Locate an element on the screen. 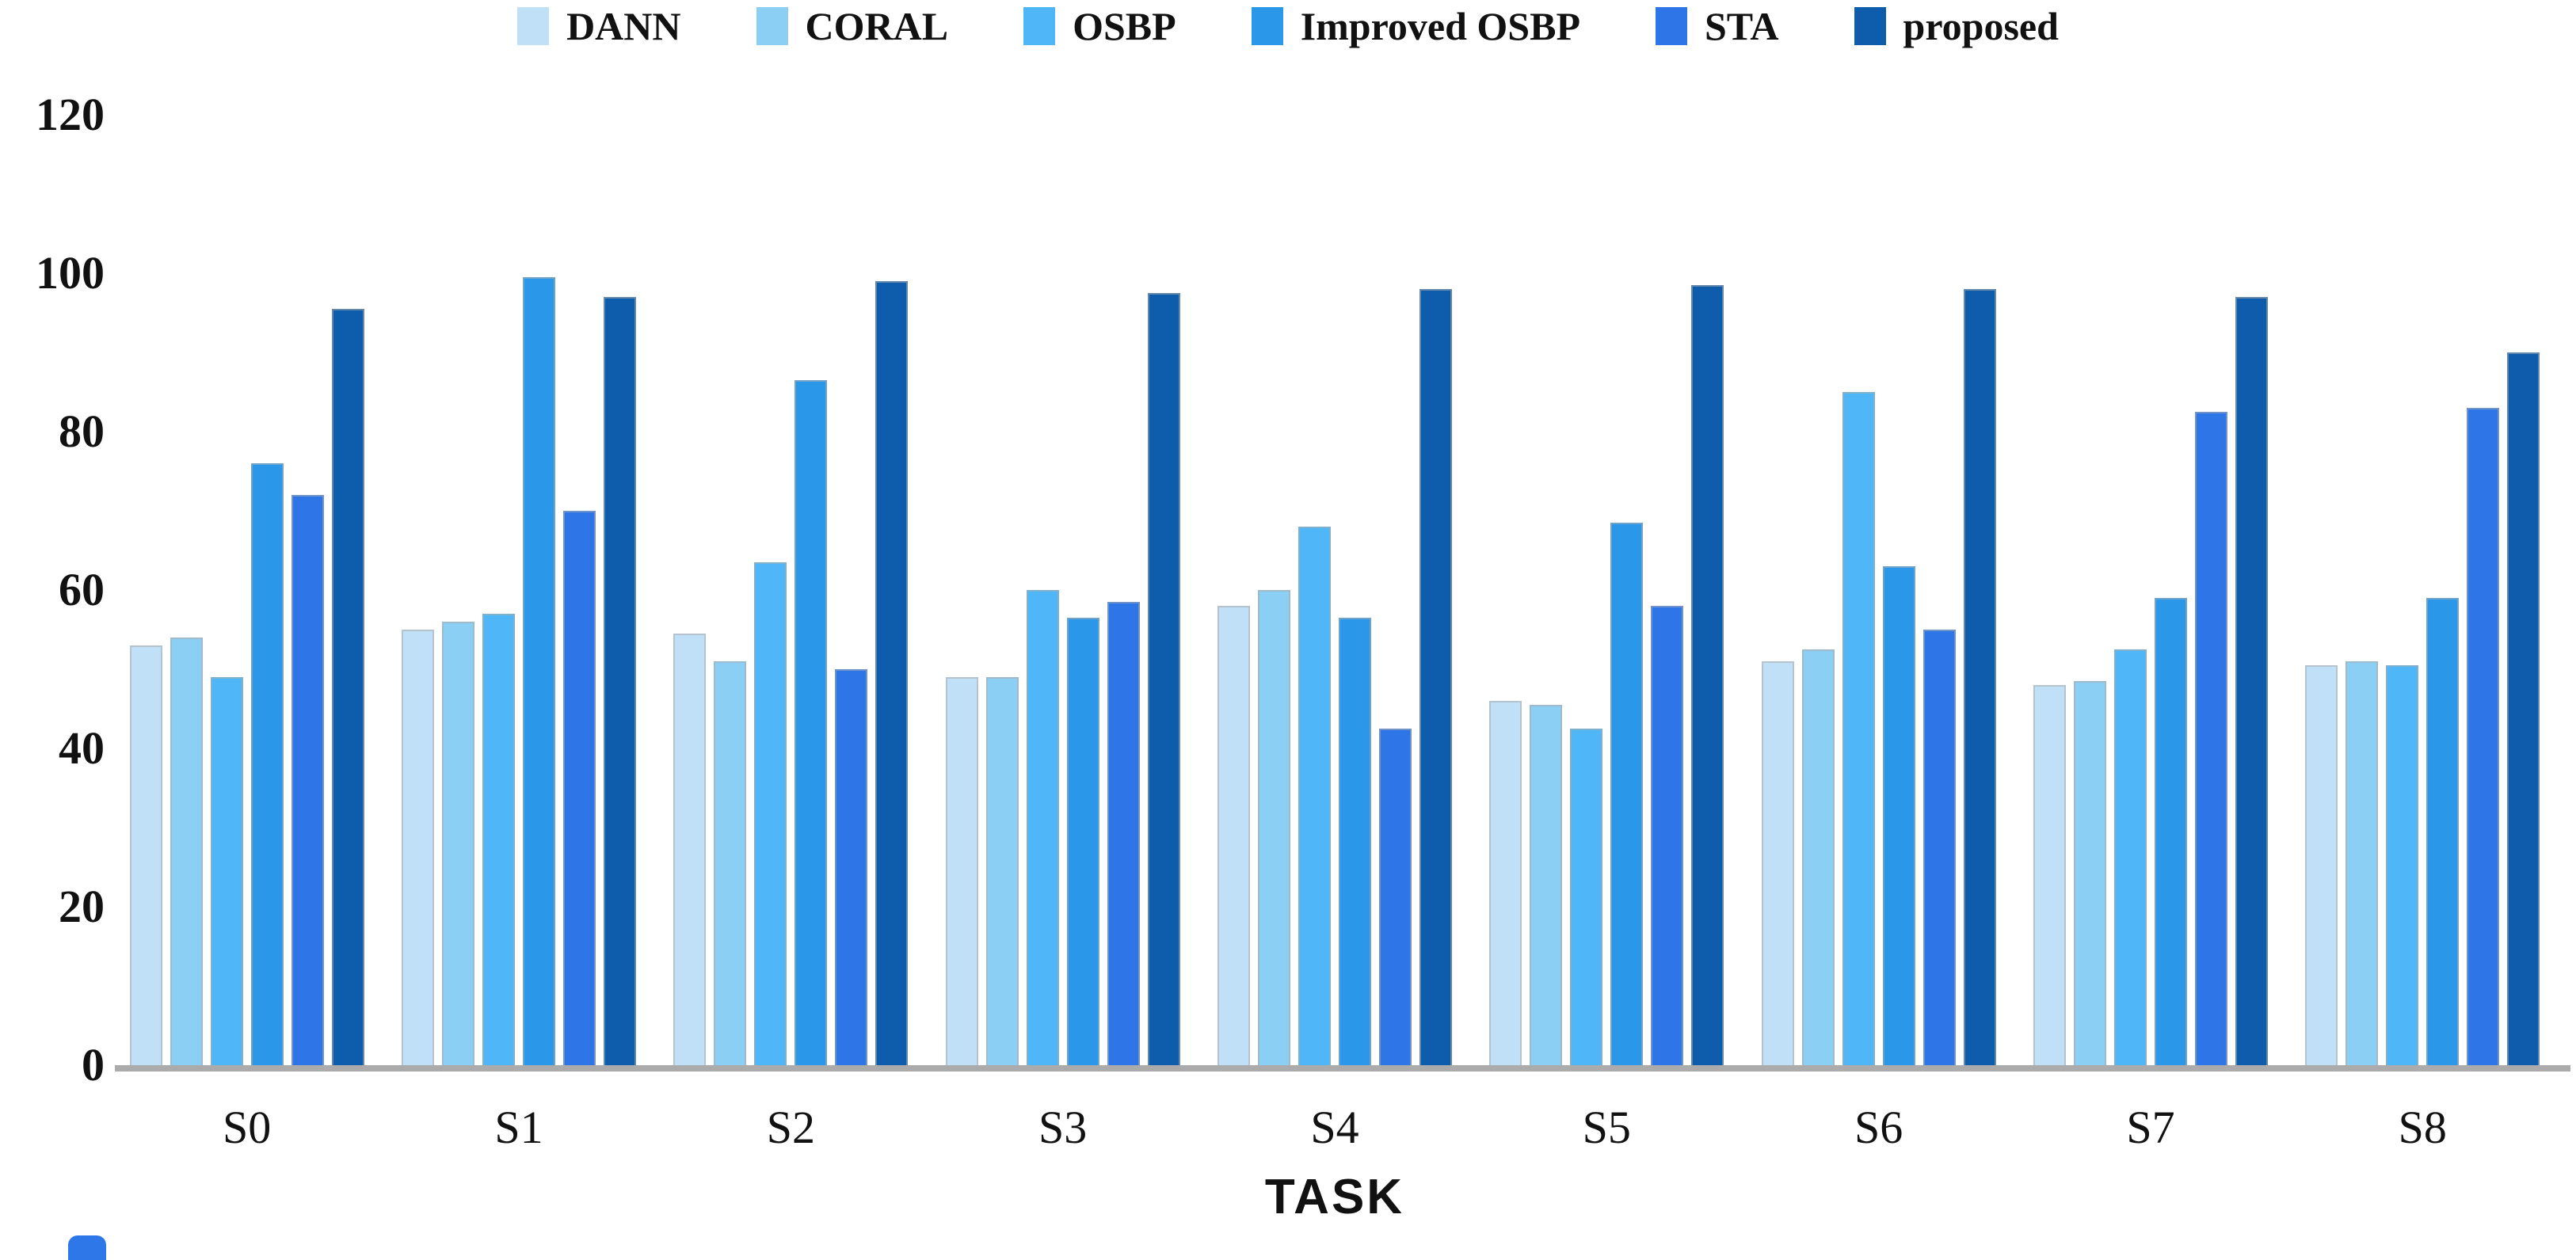 Image resolution: width=2576 pixels, height=1260 pixels. bar-coral-s2 is located at coordinates (730, 863).